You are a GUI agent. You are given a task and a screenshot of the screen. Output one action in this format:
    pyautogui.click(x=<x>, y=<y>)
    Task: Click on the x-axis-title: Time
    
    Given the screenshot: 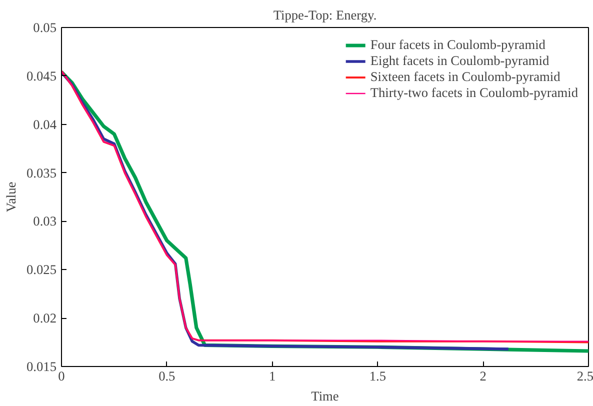 What is the action you would take?
    pyautogui.click(x=325, y=396)
    